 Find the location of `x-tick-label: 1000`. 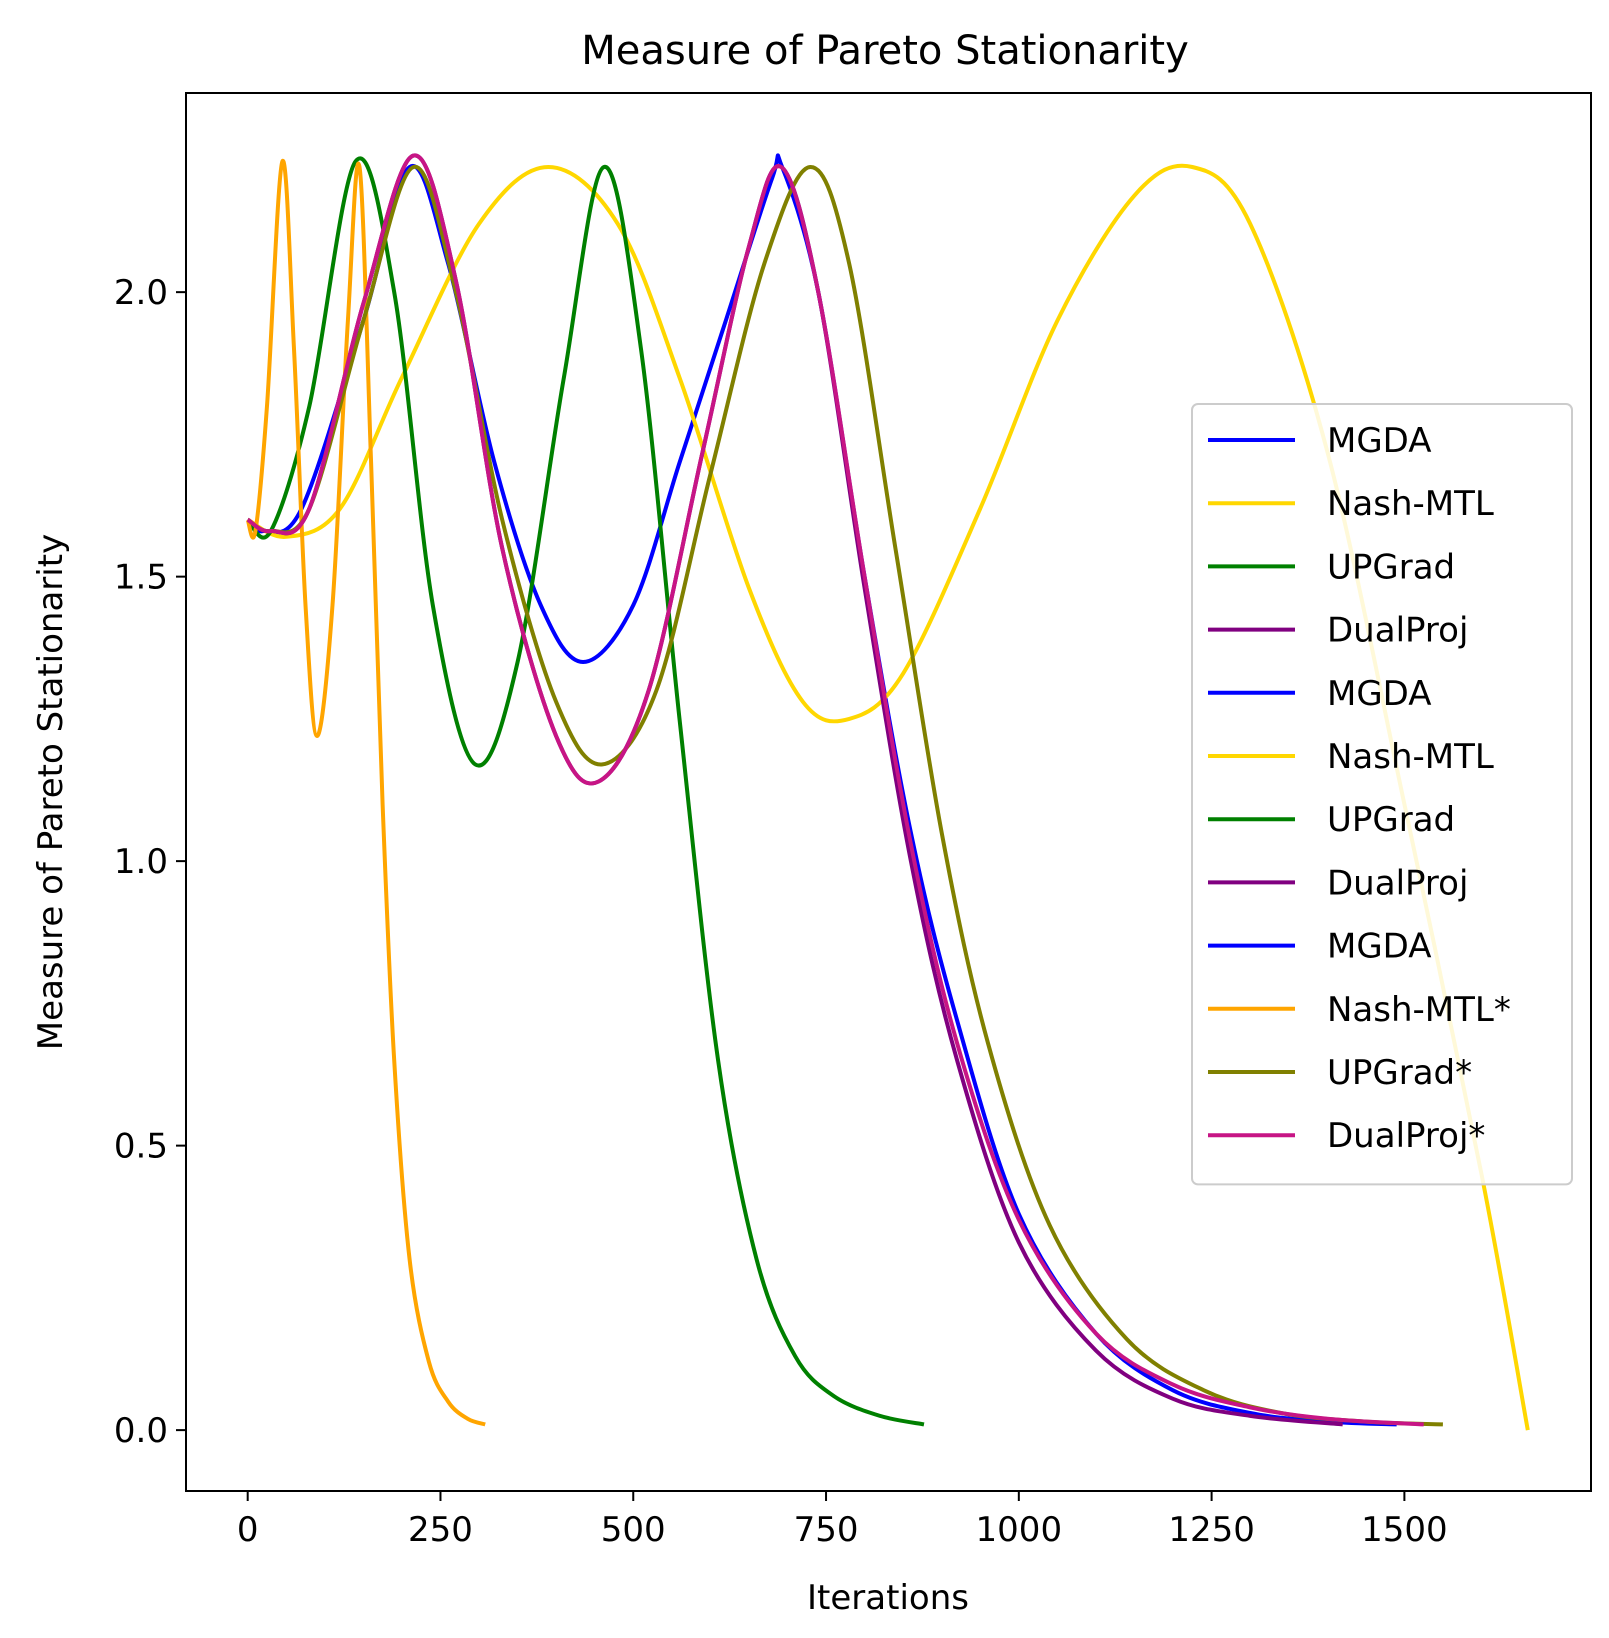

x-tick-label: 1000 is located at coordinates (1019, 1530).